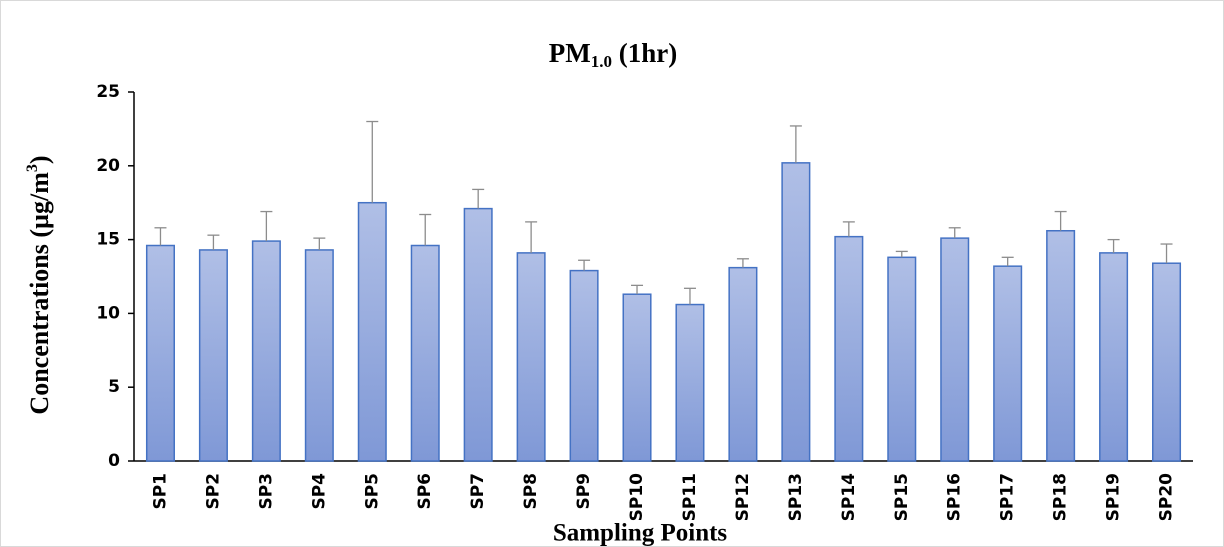 The height and width of the screenshot is (547, 1224). I want to click on x-tick-label: SP17, so click(1008, 497).